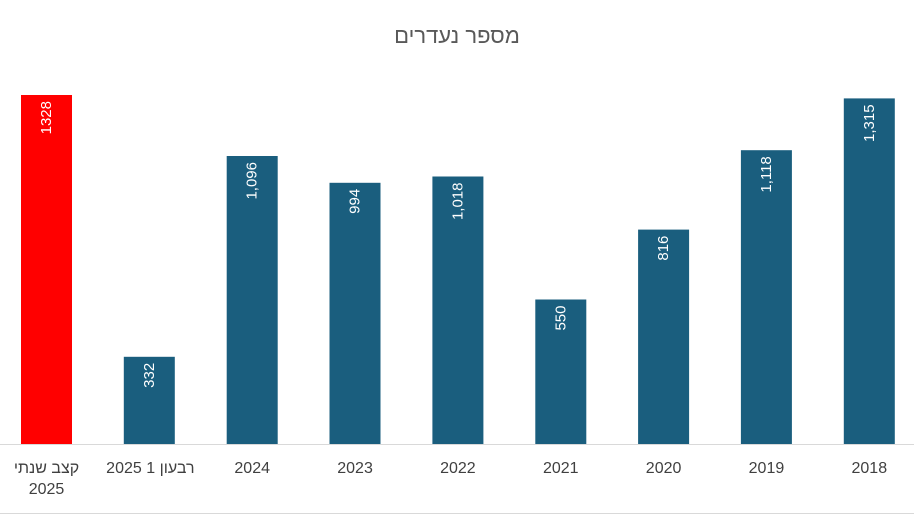  What do you see at coordinates (252, 468) in the screenshot?
I see `x-tick-label-2: 2024` at bounding box center [252, 468].